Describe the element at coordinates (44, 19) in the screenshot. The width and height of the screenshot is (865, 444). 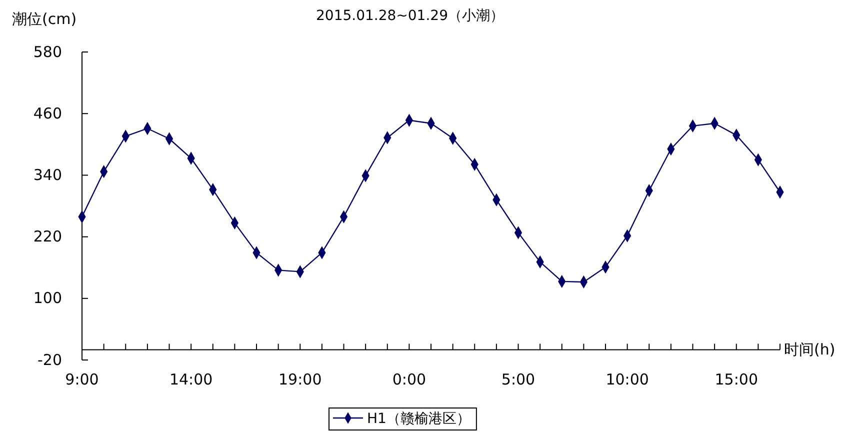
I see `y-axis-title: 潮位(cm)` at that location.